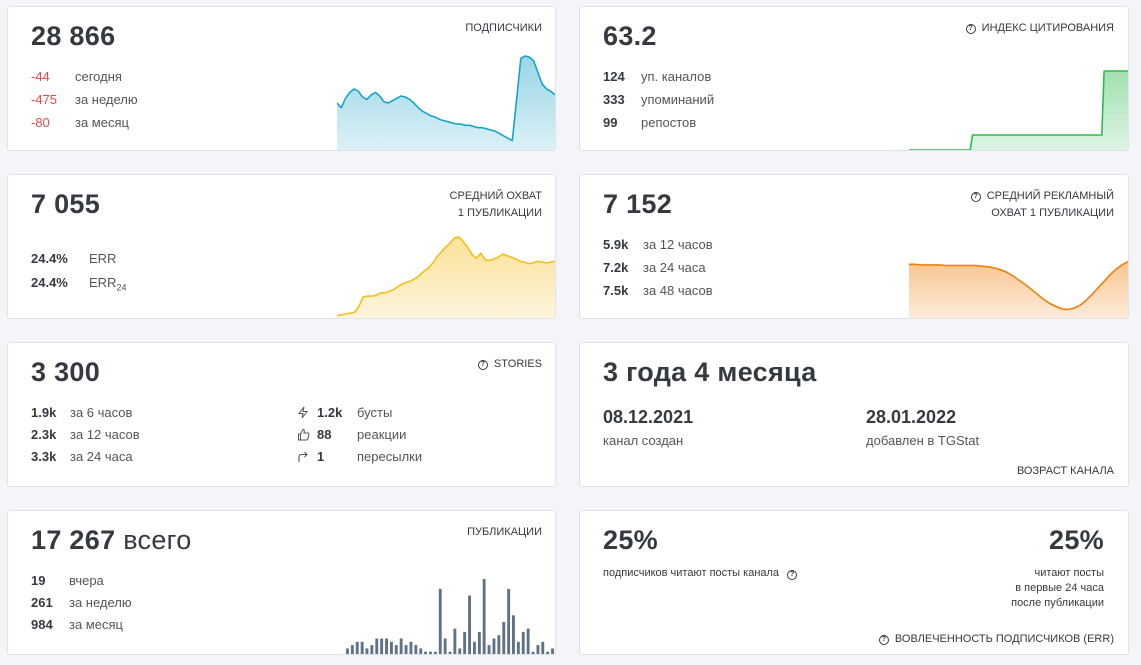 The width and height of the screenshot is (1141, 665). I want to click on posts-total: 17 267 всего, so click(111, 540).